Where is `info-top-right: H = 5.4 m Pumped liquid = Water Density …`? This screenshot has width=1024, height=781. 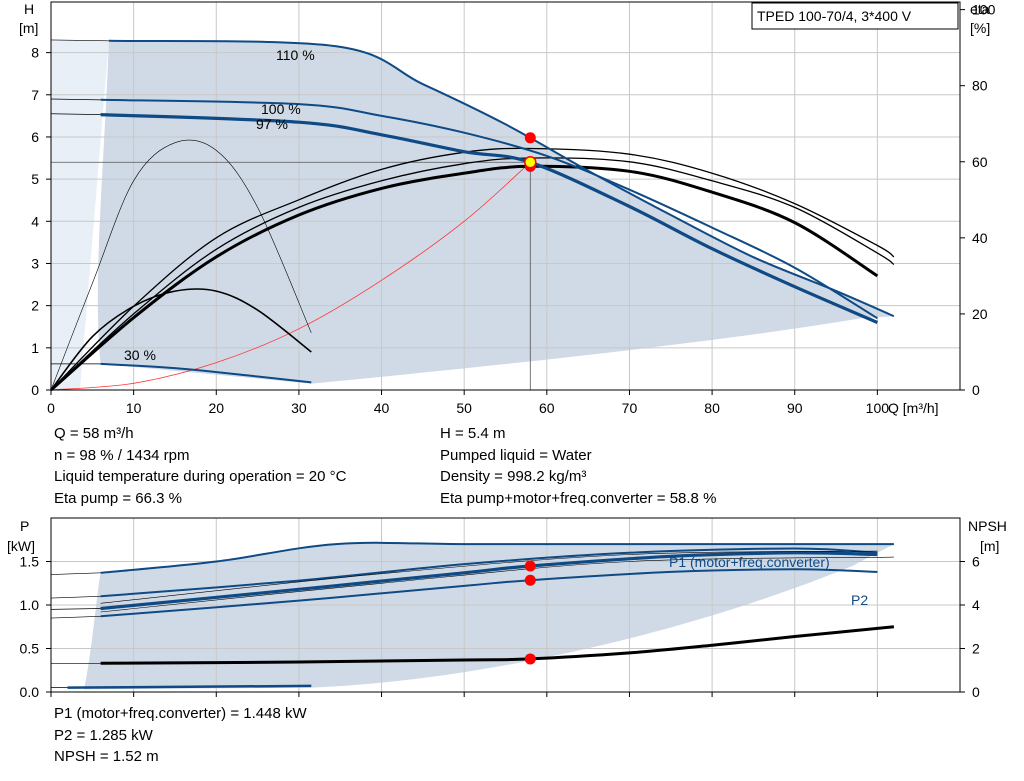 info-top-right: H = 5.4 m Pumped liquid = Water Density … is located at coordinates (578, 466).